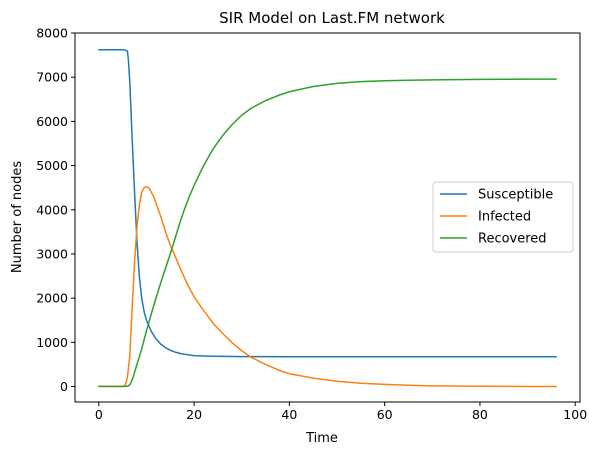  I want to click on x-tick-label: 20, so click(194, 414).